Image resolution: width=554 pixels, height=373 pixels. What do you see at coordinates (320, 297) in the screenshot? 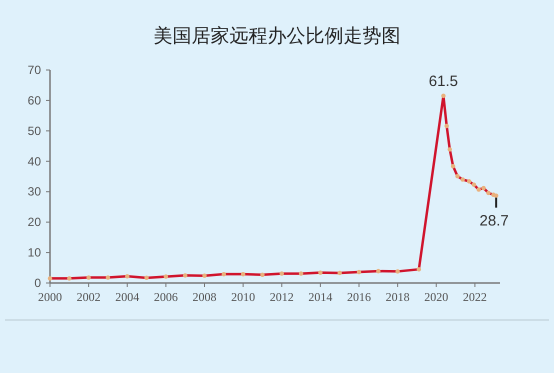
I see `x-tick-label: 2014` at bounding box center [320, 297].